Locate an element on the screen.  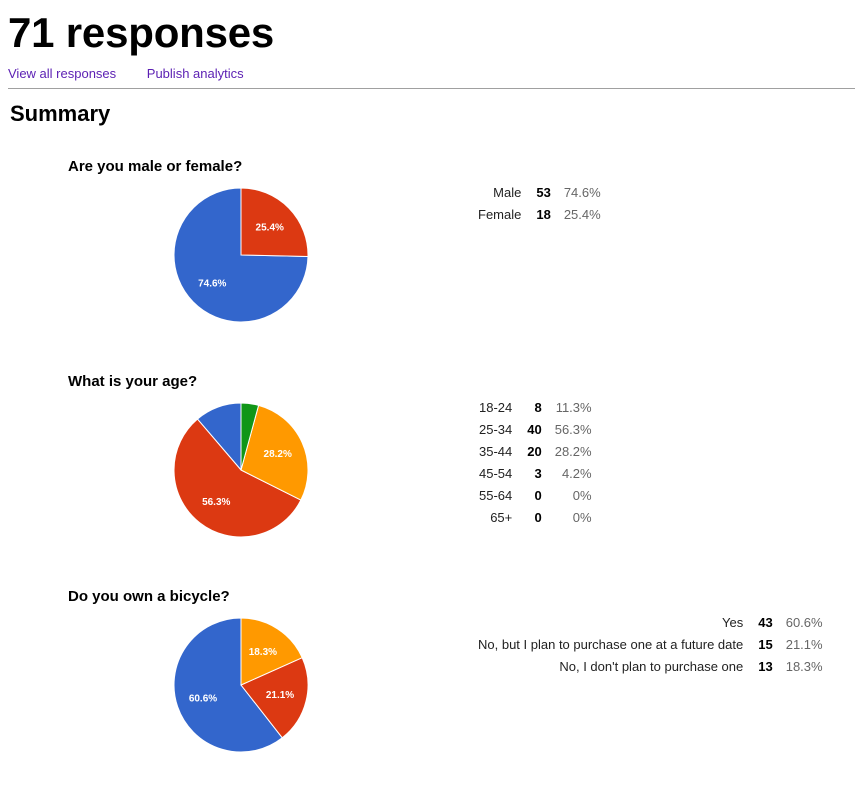
legend-count: 40 is located at coordinates (534, 429).